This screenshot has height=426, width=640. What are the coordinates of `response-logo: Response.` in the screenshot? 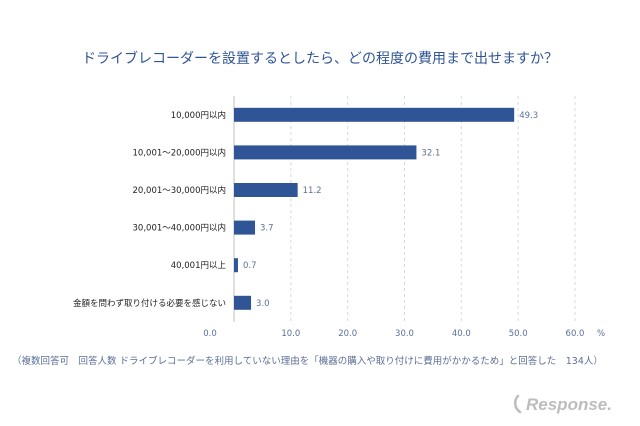 It's located at (563, 404).